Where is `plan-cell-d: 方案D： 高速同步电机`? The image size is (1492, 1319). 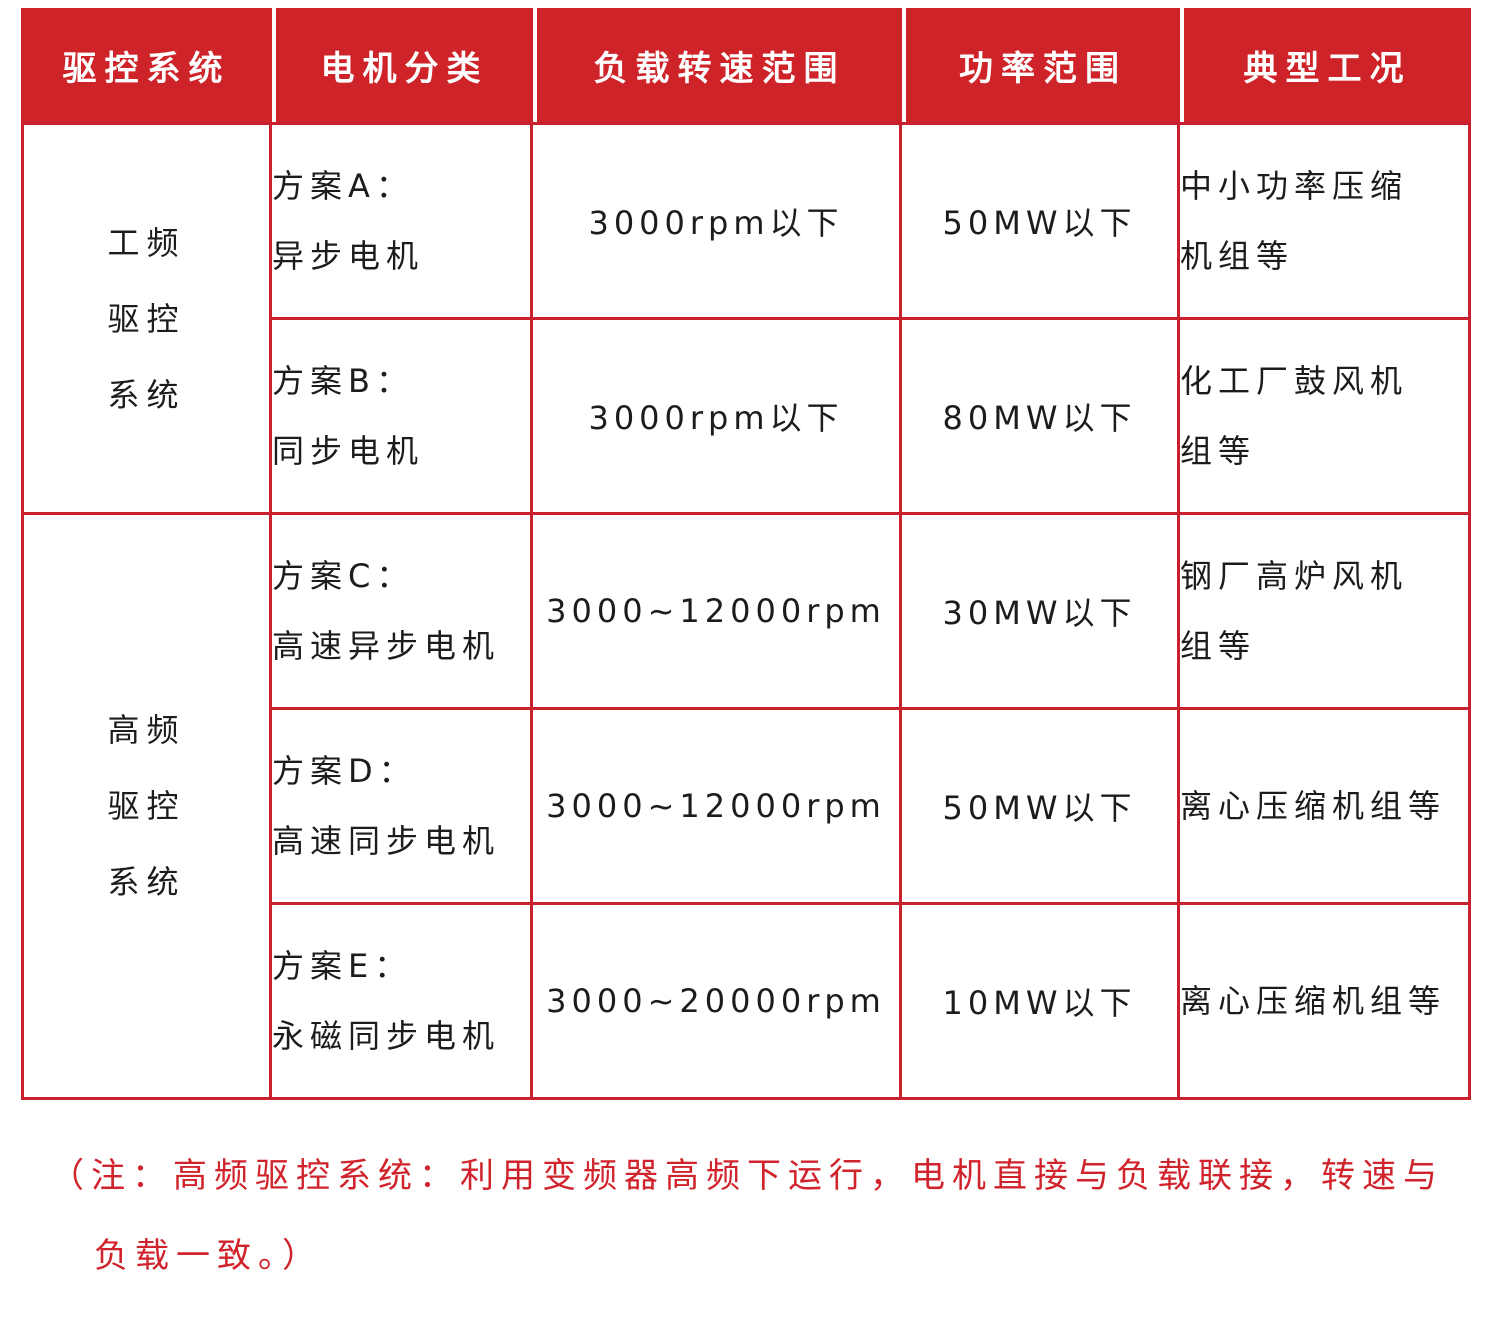 plan-cell-d: 方案D： 高速同步电机 is located at coordinates (402, 807).